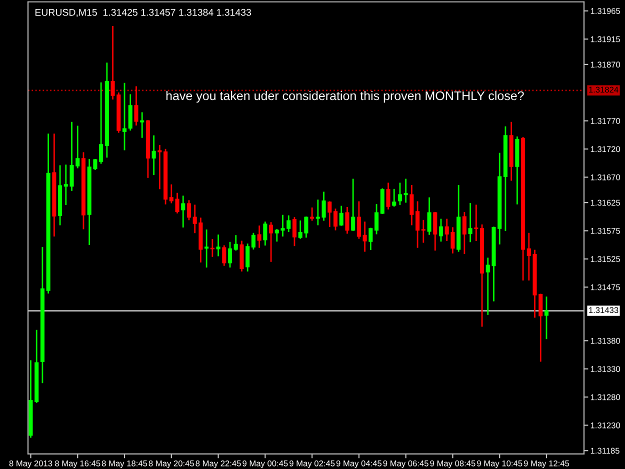 This screenshot has width=625, height=469. What do you see at coordinates (405, 464) in the screenshot?
I see `x-tick-label: 9 May 06:45` at bounding box center [405, 464].